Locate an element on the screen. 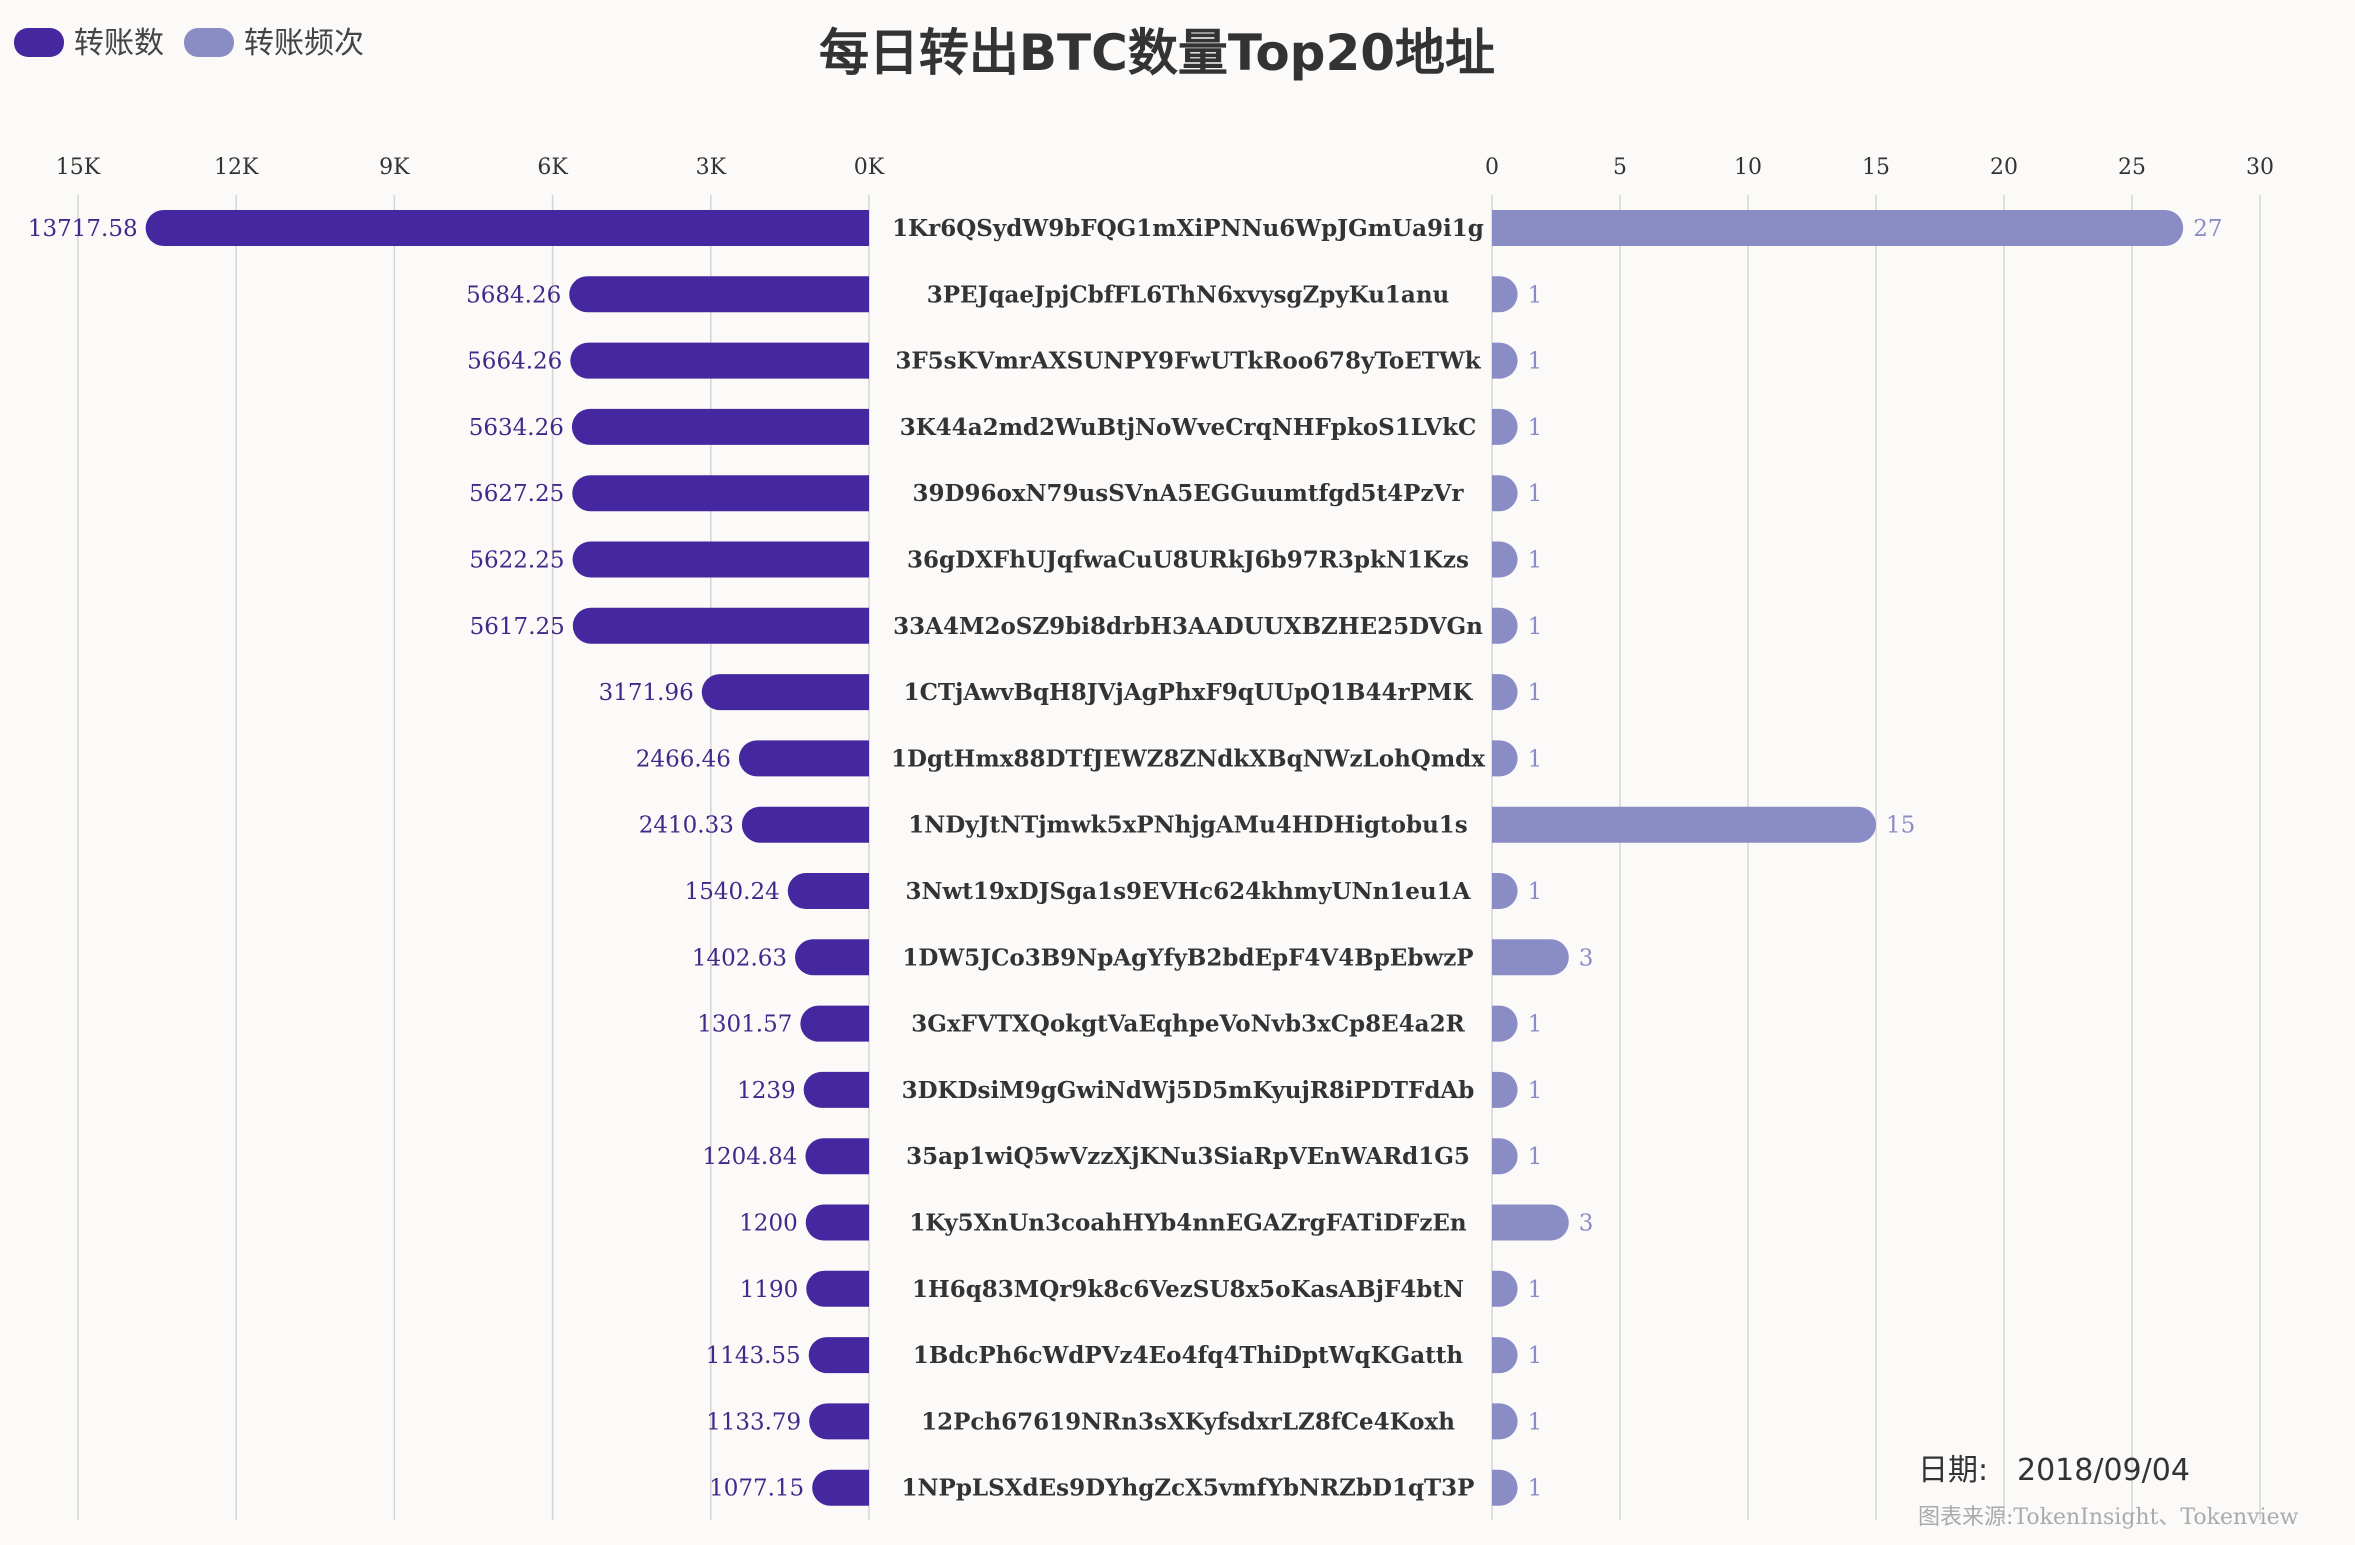  address-label: 1CTjAwvBqH8JVjAgPhxF9qUUpQ1B44rPMK is located at coordinates (1189, 692).